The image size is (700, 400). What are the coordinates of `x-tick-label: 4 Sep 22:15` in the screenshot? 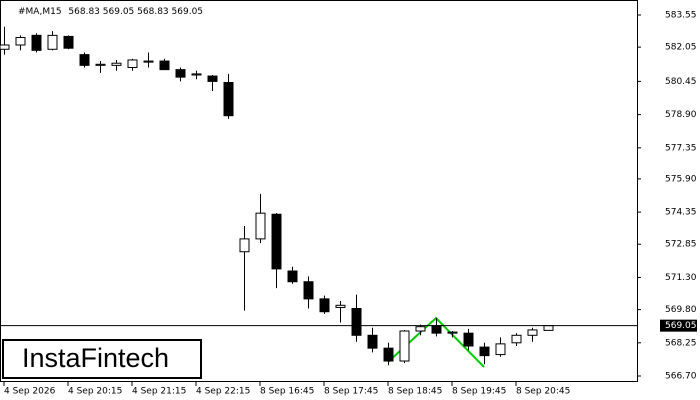 It's located at (223, 392).